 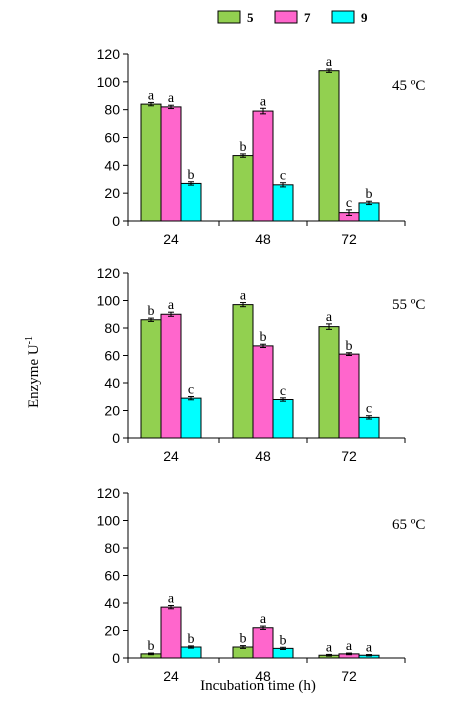 I want to click on y-axis-label-superscript: -1, so click(x=29, y=340).